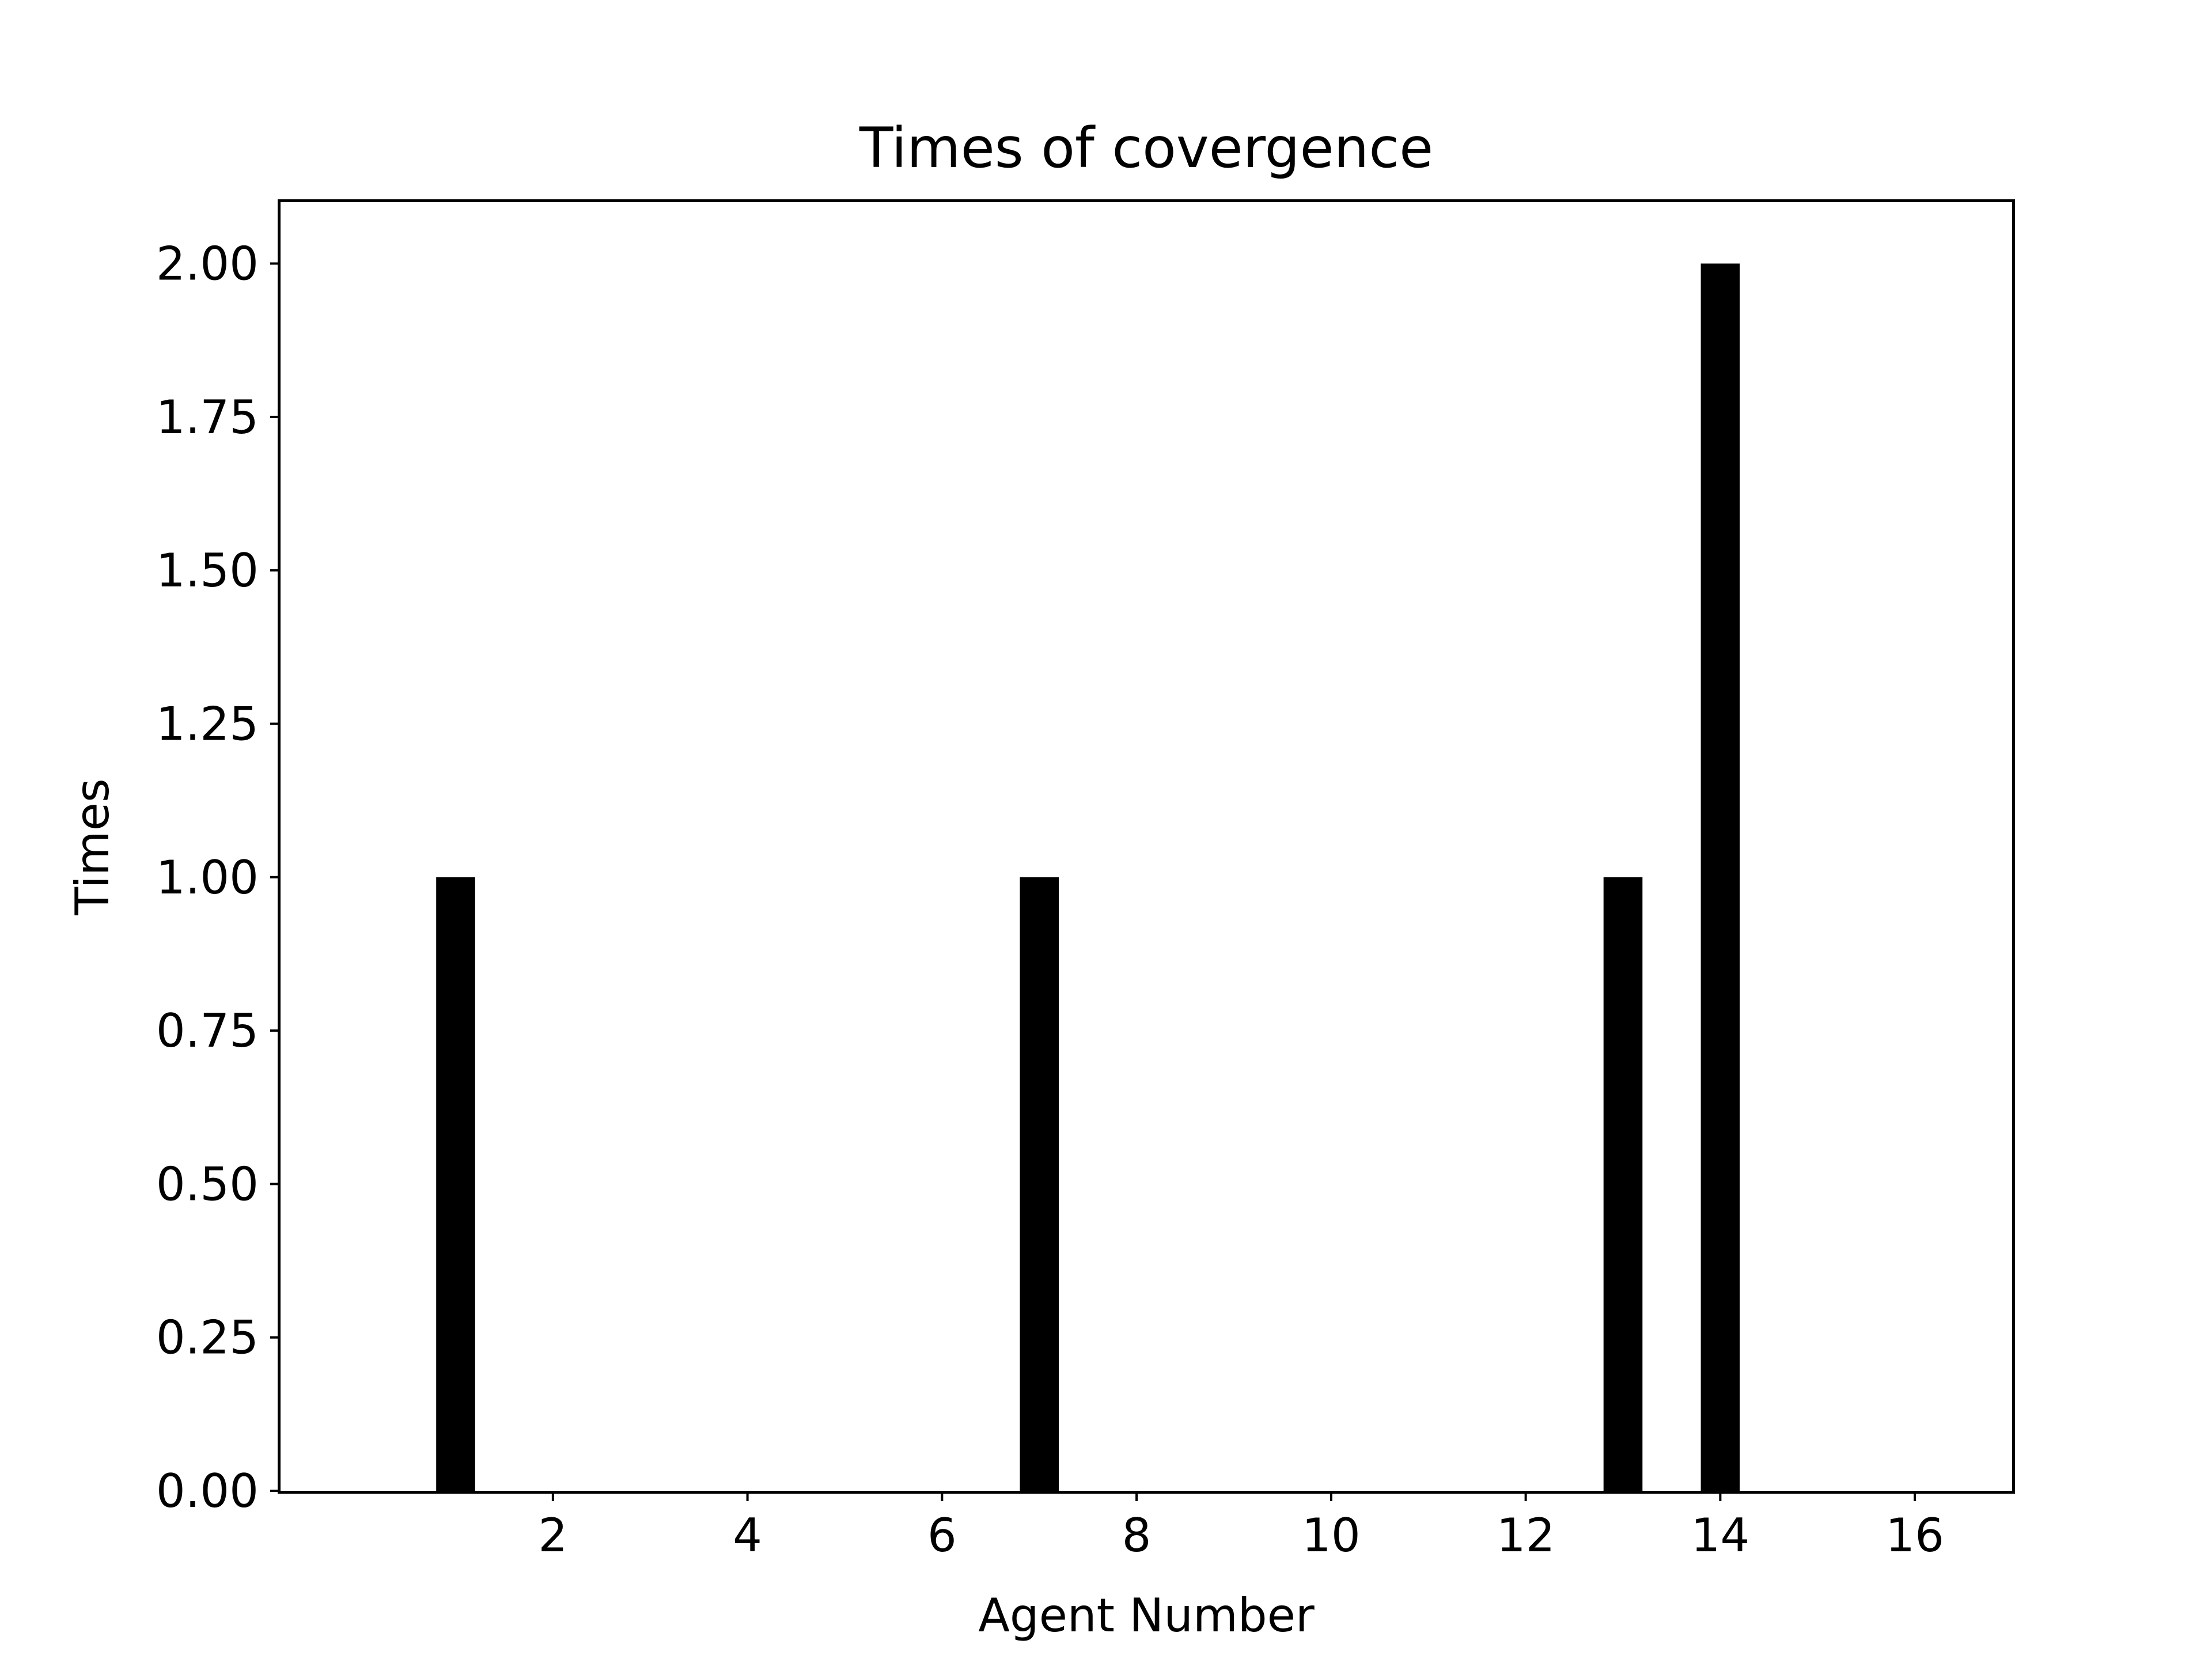 The image size is (2212, 1659). What do you see at coordinates (1914, 1535) in the screenshot?
I see `x-tick-label: 16` at bounding box center [1914, 1535].